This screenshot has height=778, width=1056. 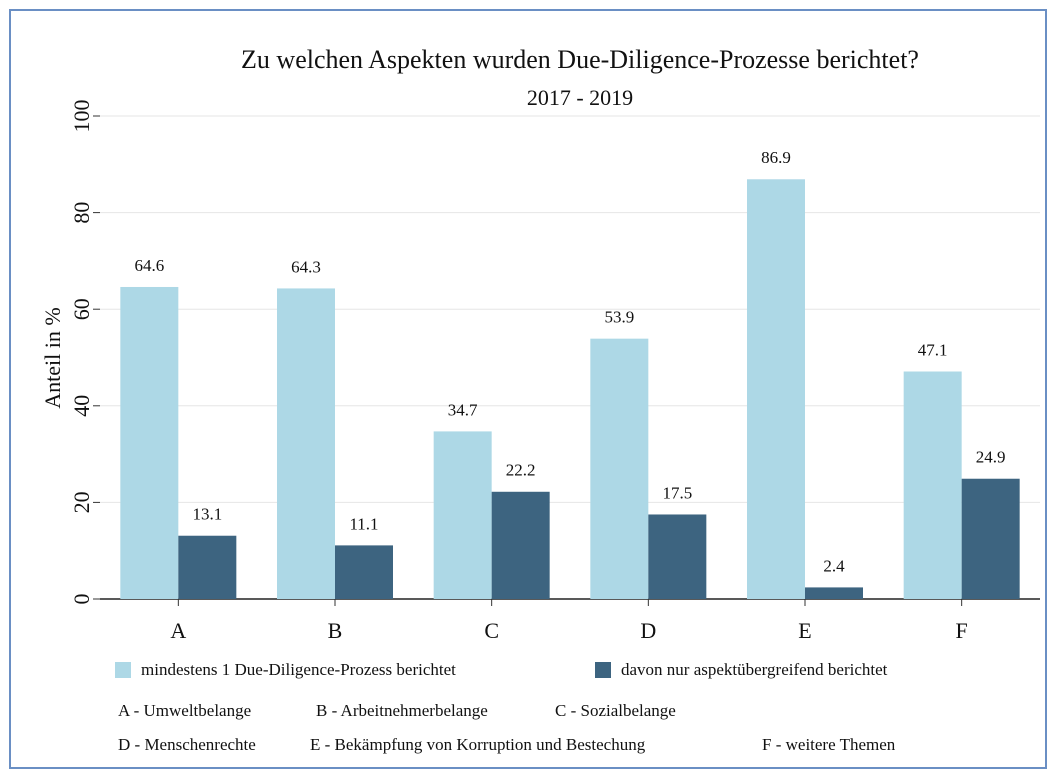 What do you see at coordinates (648, 630) in the screenshot?
I see `x-tick-label: D` at bounding box center [648, 630].